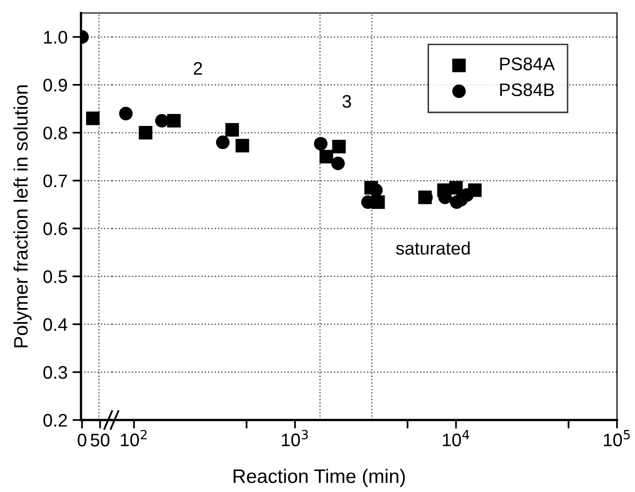 This screenshot has height=492, width=635. Describe the element at coordinates (198, 68) in the screenshot. I see `annotation: 2` at that location.